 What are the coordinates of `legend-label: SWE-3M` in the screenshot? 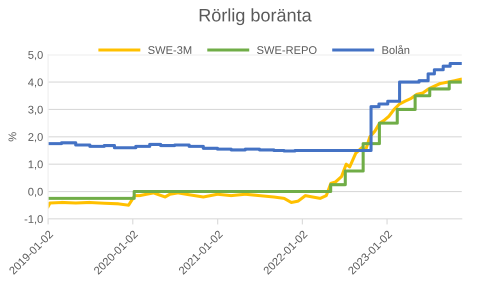 It's located at (170, 50).